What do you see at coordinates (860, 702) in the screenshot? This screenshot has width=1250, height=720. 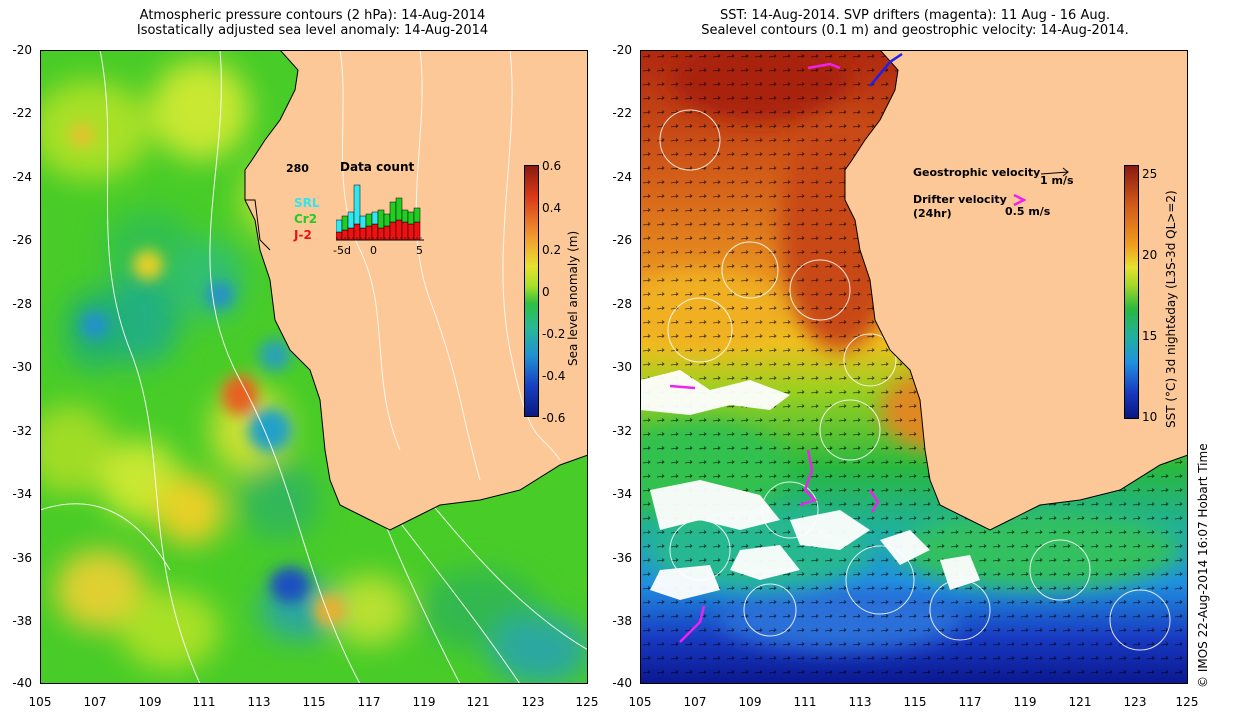 I see `right-xtick-113: 113` at bounding box center [860, 702].